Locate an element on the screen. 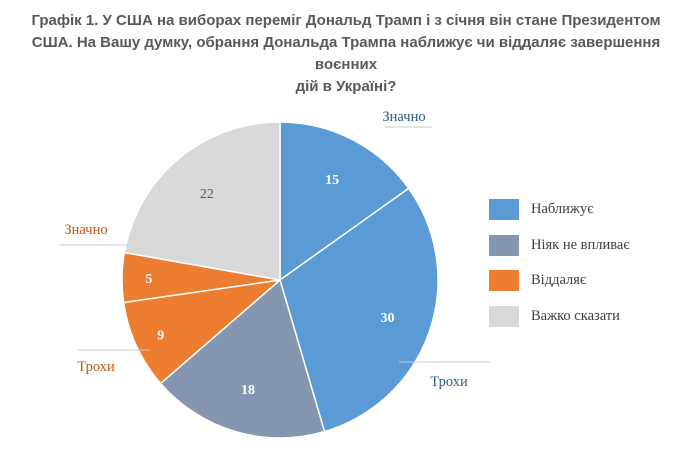 This screenshot has width=690, height=468. slice-value-label: 15 is located at coordinates (332, 180).